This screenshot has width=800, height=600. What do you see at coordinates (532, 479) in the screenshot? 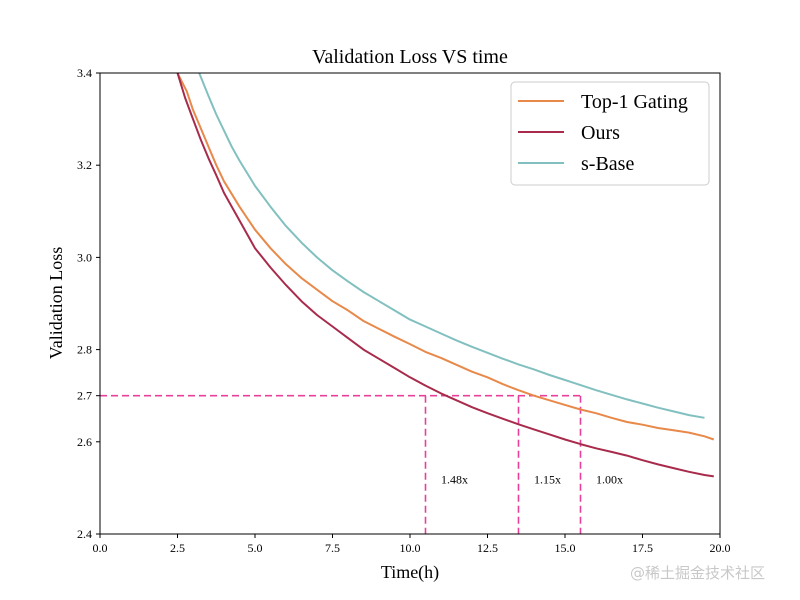
I see `annotations: 1.48x 1.15x 1.00x` at bounding box center [532, 479].